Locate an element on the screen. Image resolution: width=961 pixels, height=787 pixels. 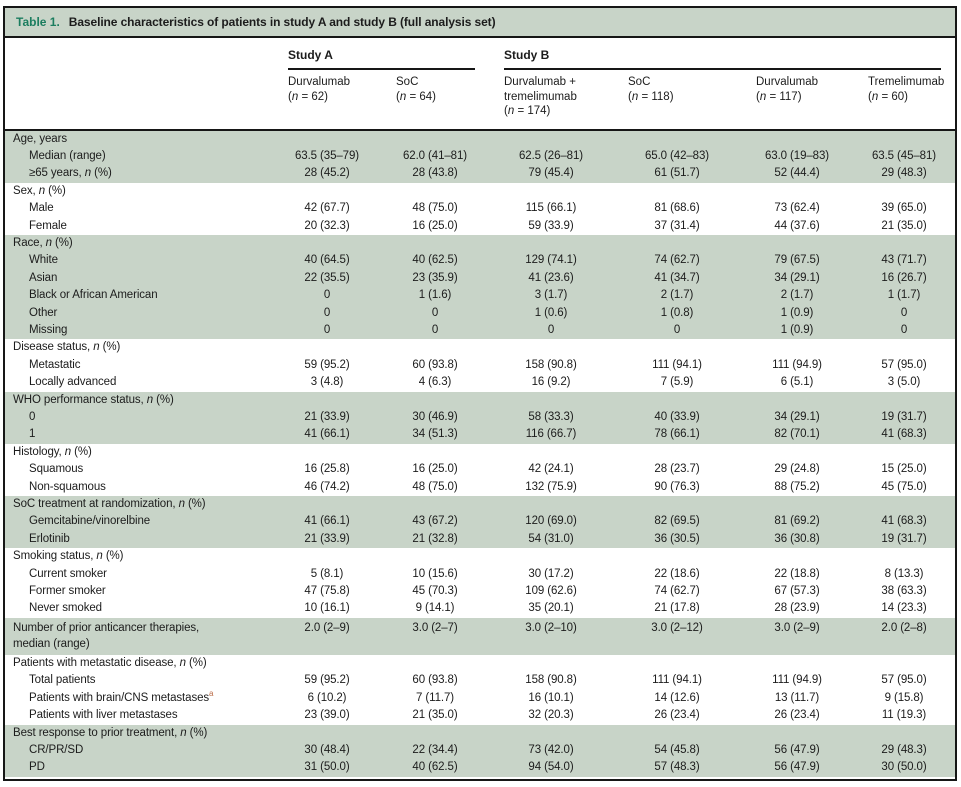
table-cell: 3.0 (2–12) is located at coordinates (677, 627).